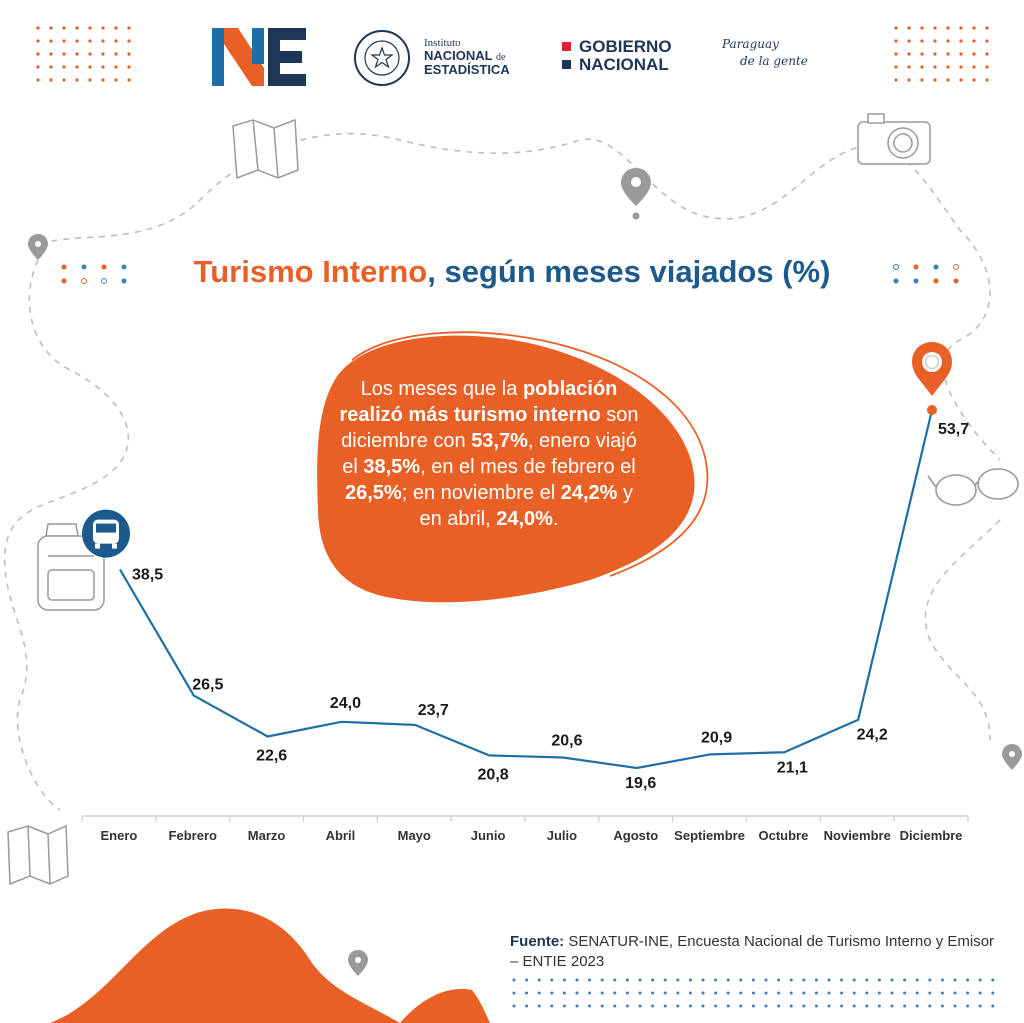 This screenshot has width=1024, height=1023. Describe the element at coordinates (525, 819) in the screenshot. I see `x-axis-ticks` at that location.